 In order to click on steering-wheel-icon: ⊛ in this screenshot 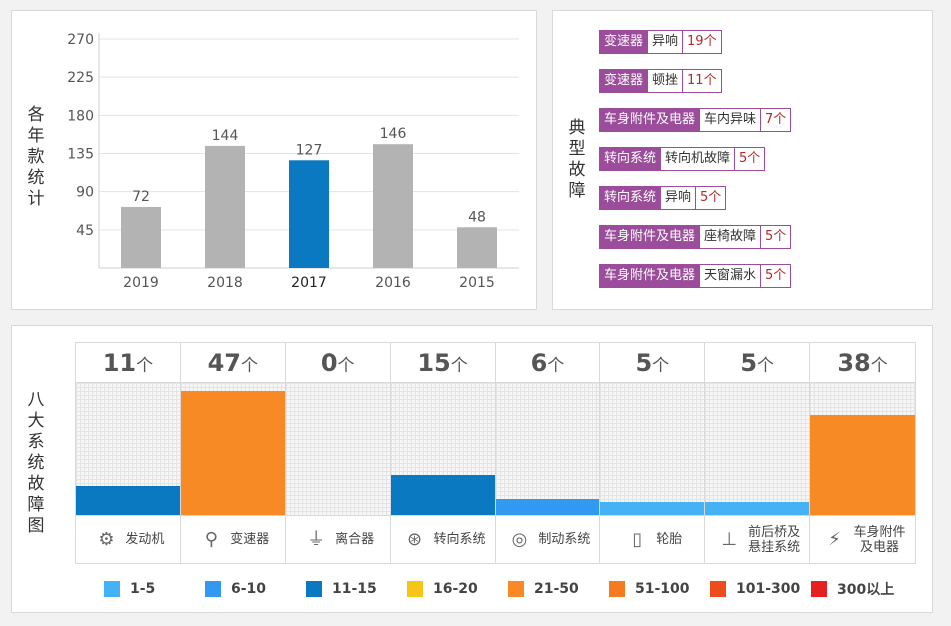, I will do `click(415, 539)`.